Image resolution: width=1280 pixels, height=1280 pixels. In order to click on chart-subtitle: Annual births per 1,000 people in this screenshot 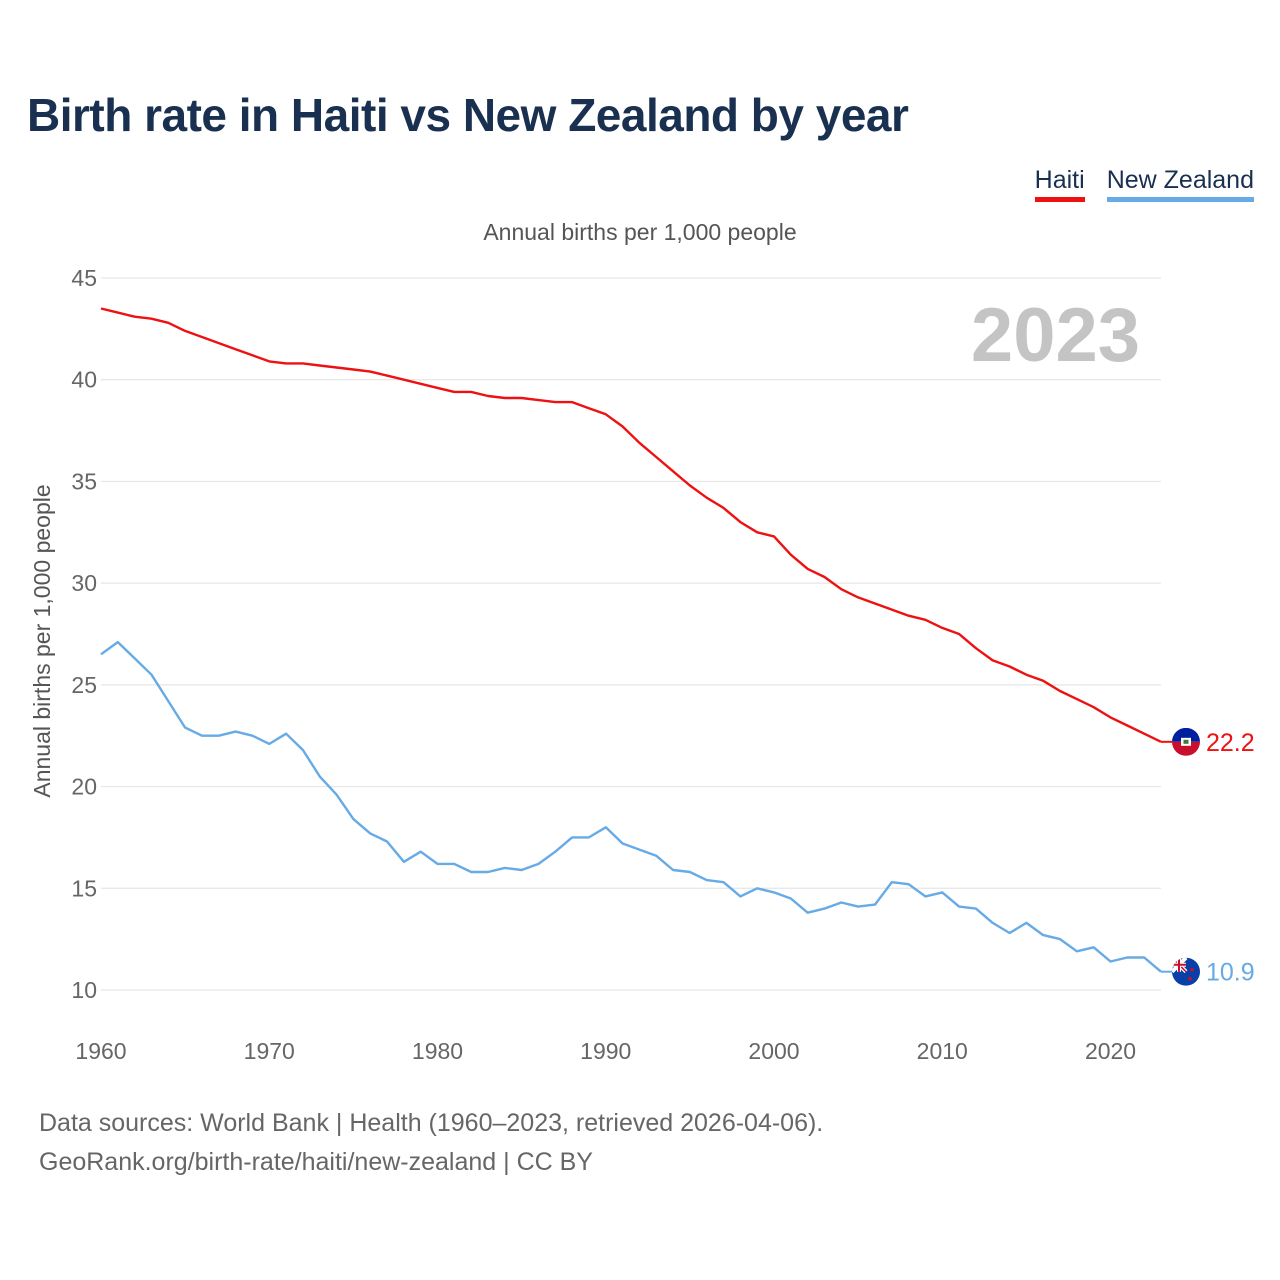, I will do `click(639, 232)`.